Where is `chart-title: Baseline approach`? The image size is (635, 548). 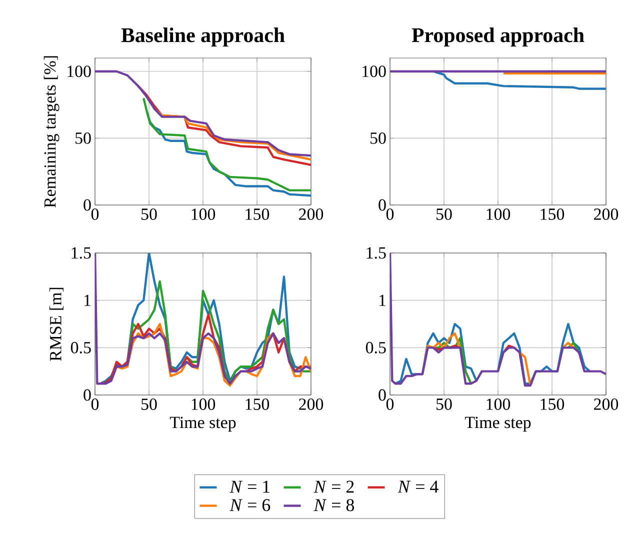 chart-title: Baseline approach is located at coordinates (203, 37).